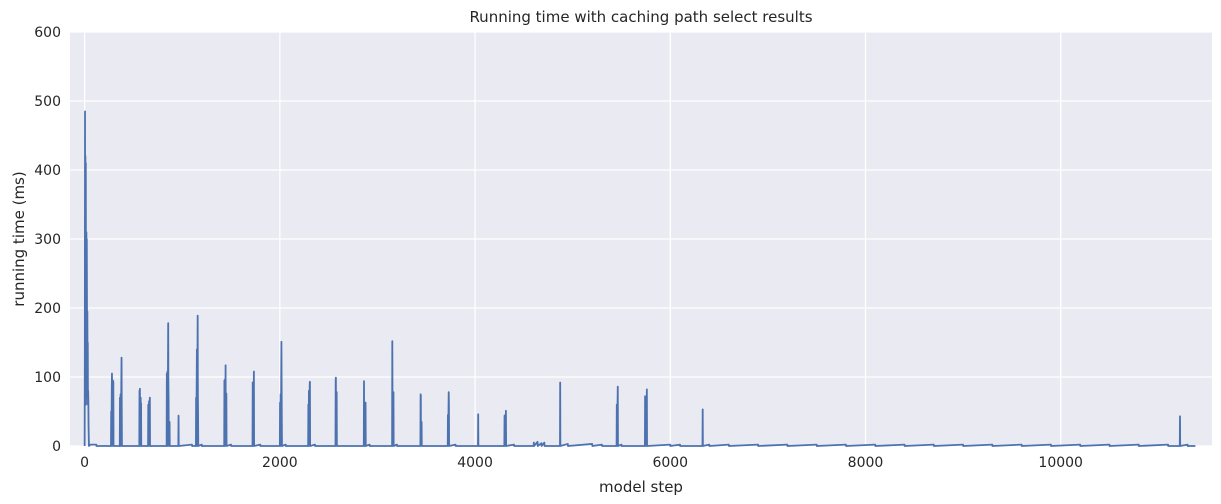 This screenshot has height=504, width=1221. Describe the element at coordinates (47, 171) in the screenshot. I see `y-tick-label: 400` at that location.